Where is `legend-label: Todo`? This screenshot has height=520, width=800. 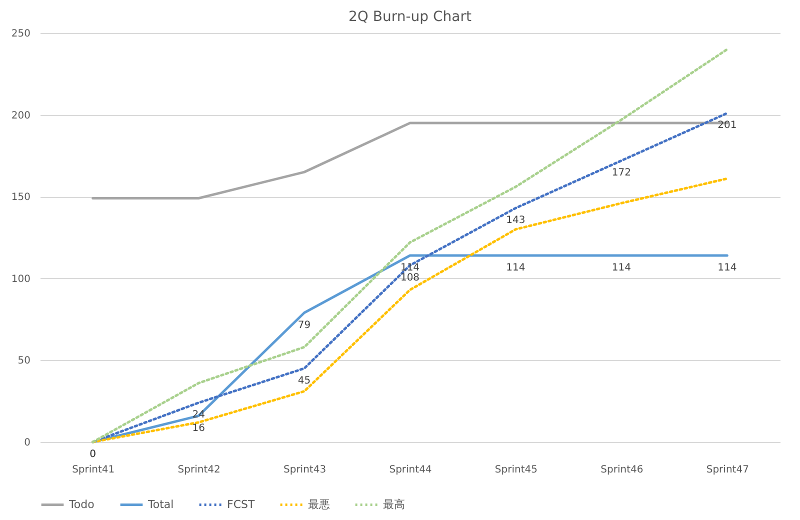
legend-label: Todo is located at coordinates (81, 504).